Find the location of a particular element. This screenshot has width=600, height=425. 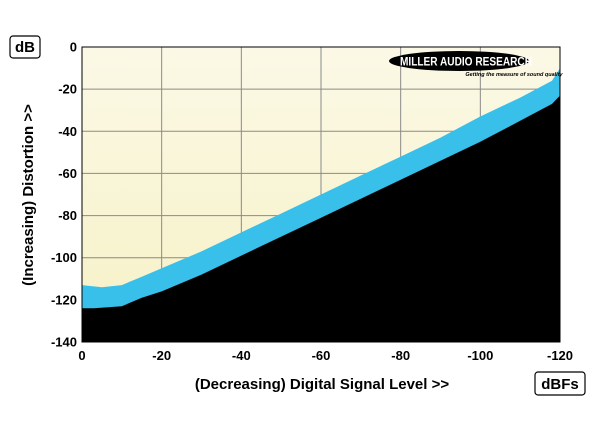

x-tick-label: -20 is located at coordinates (161, 355).